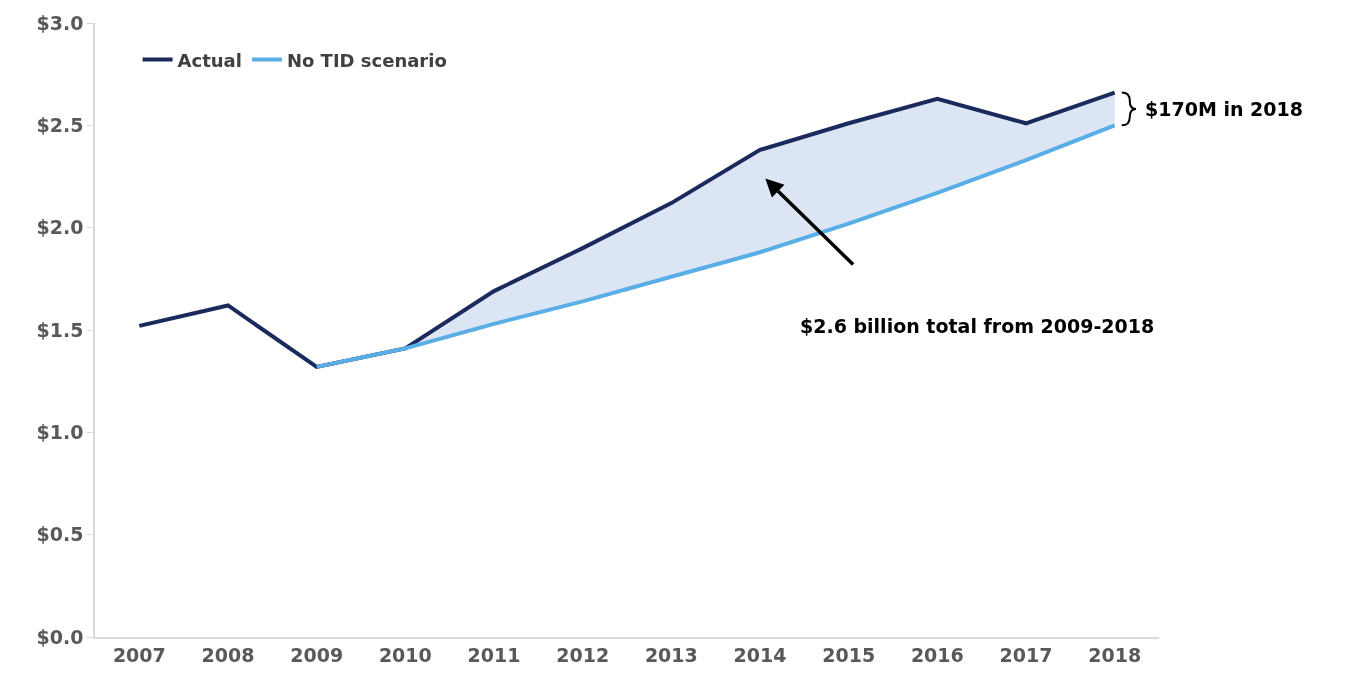 The image size is (1349, 687). Describe the element at coordinates (1026, 654) in the screenshot. I see `x-tick-label: 2017` at that location.